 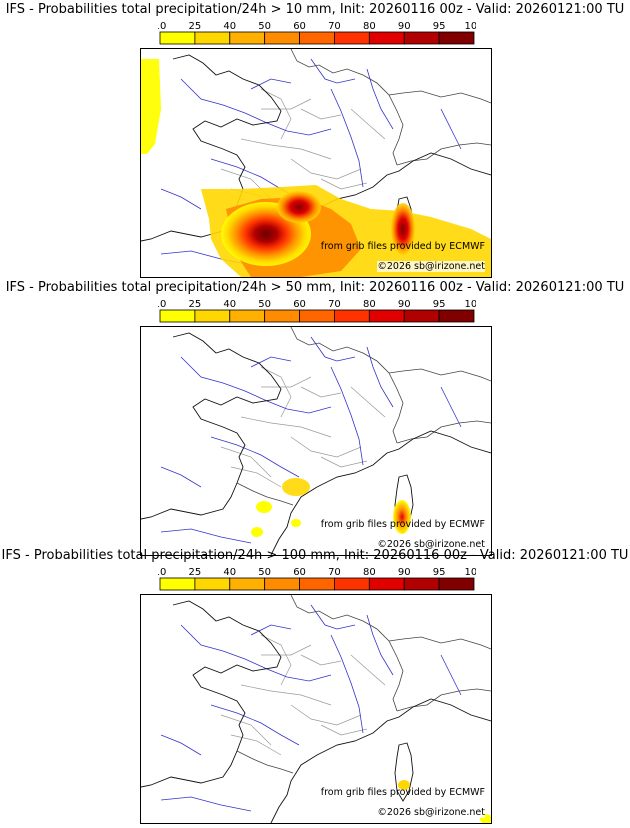 I want to click on precip-core-north, so click(x=299, y=207).